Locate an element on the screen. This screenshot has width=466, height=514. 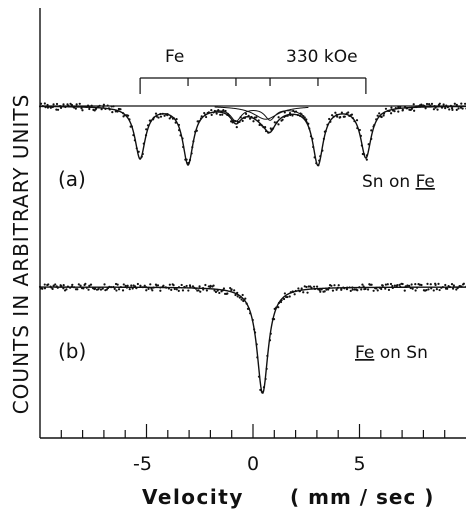
panel-a-sample-prefix: Sn on is located at coordinates (389, 182).